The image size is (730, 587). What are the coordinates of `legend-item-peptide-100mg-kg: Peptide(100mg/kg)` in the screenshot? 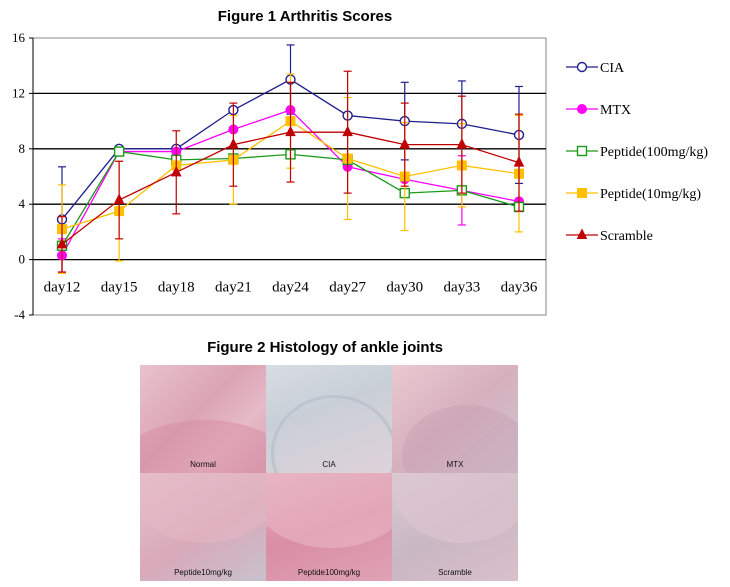 It's located at (637, 152).